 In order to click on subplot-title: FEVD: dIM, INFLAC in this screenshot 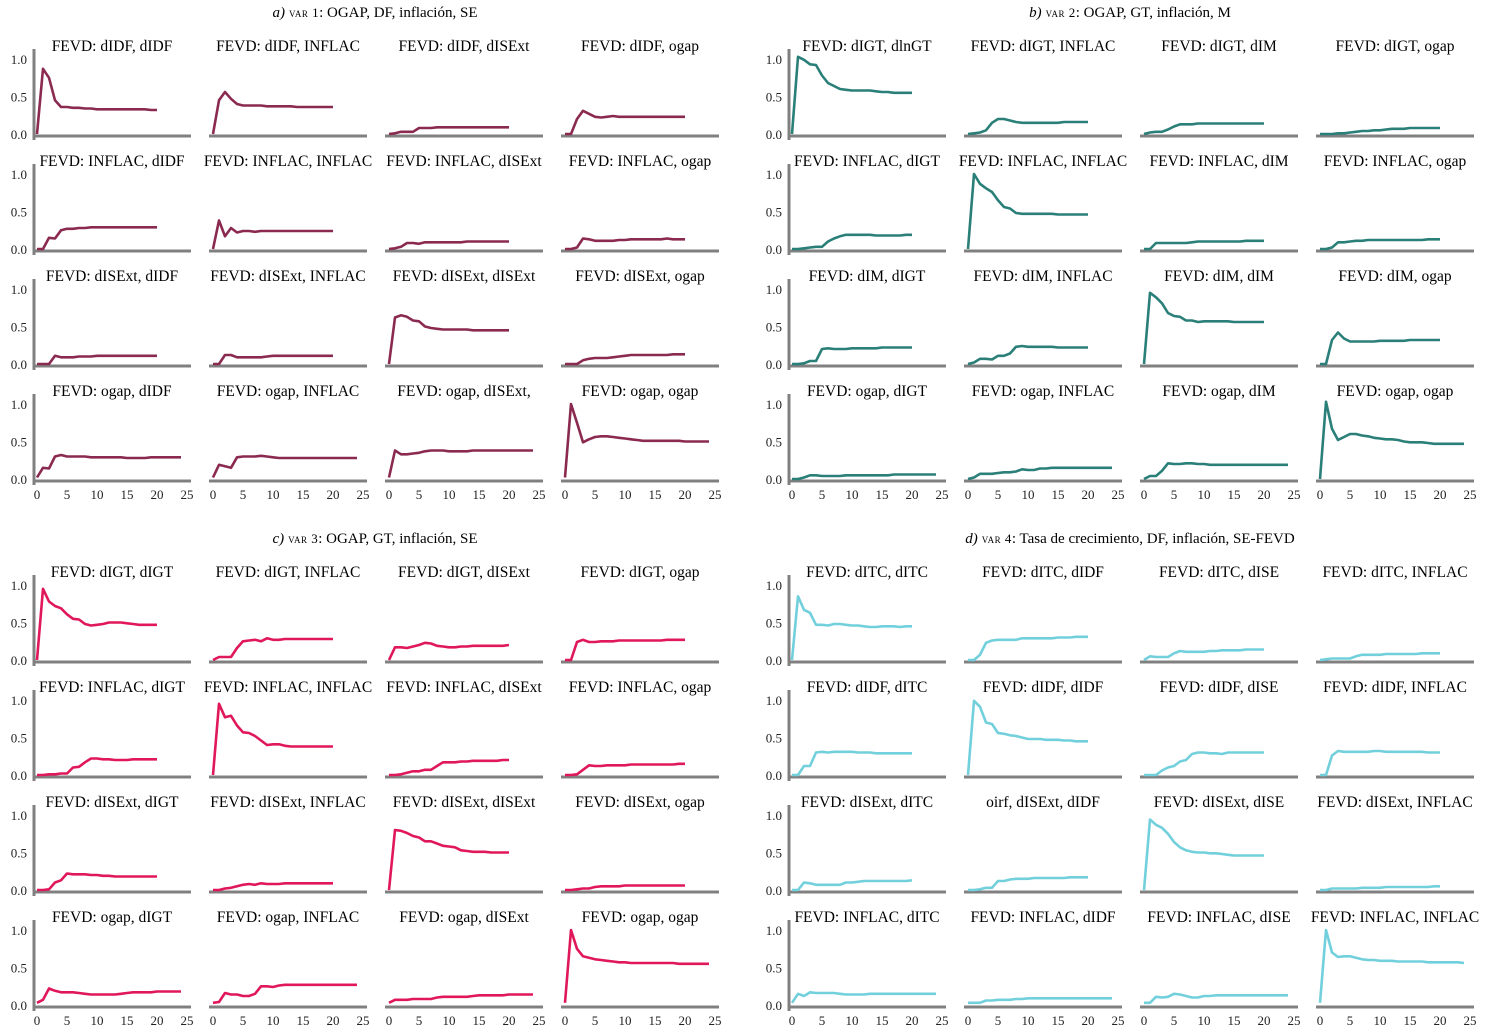, I will do `click(1042, 276)`.